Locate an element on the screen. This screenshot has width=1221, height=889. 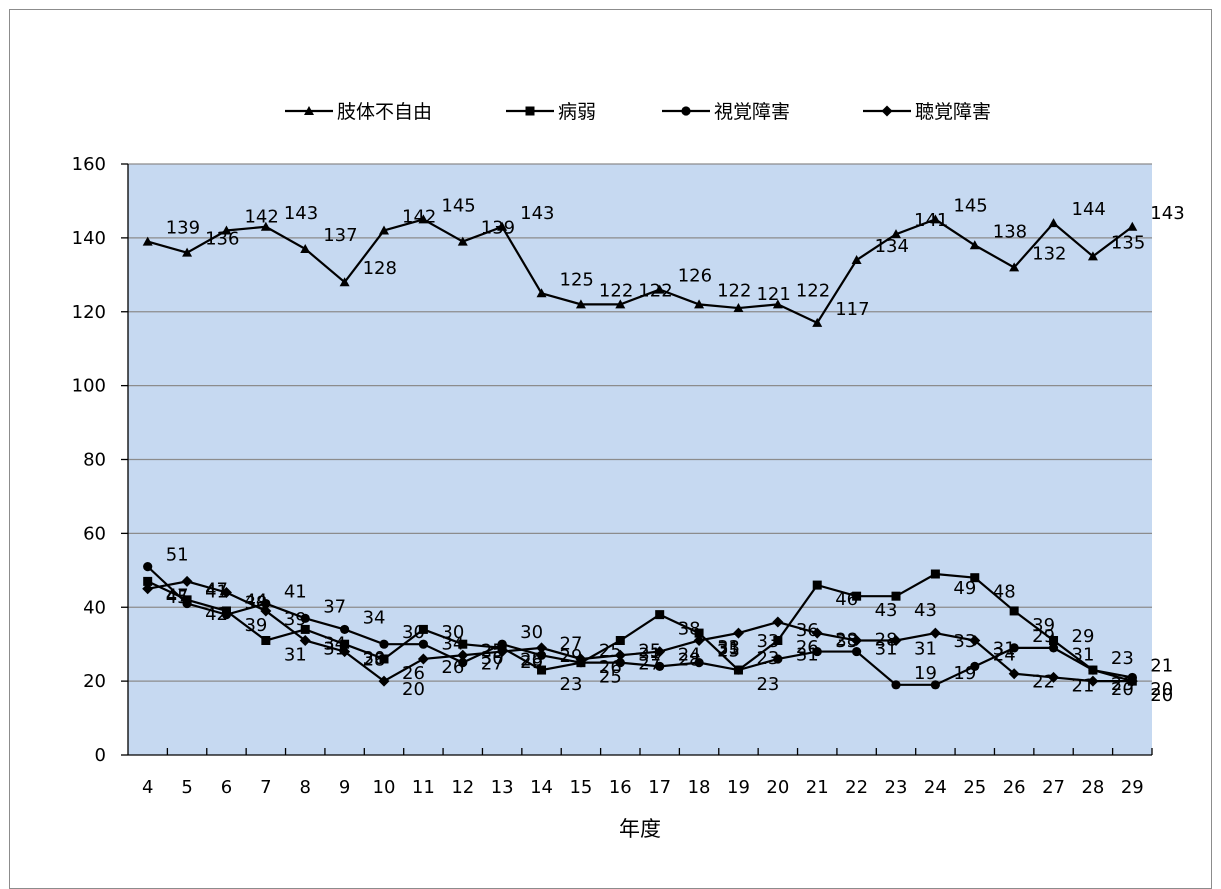
data-label: 141 is located at coordinates (931, 220).